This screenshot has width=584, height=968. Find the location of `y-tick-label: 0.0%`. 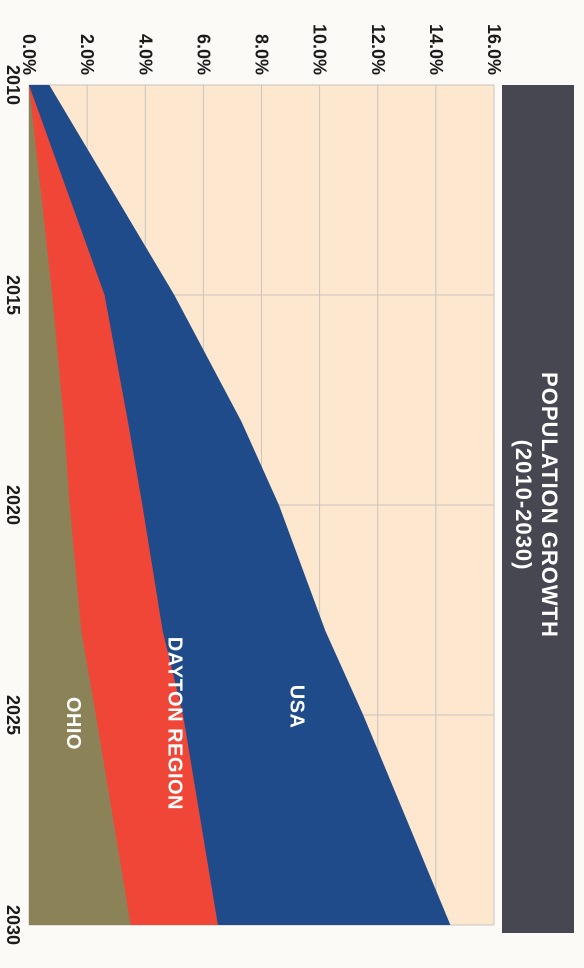

y-tick-label: 0.0% is located at coordinates (29, 54).